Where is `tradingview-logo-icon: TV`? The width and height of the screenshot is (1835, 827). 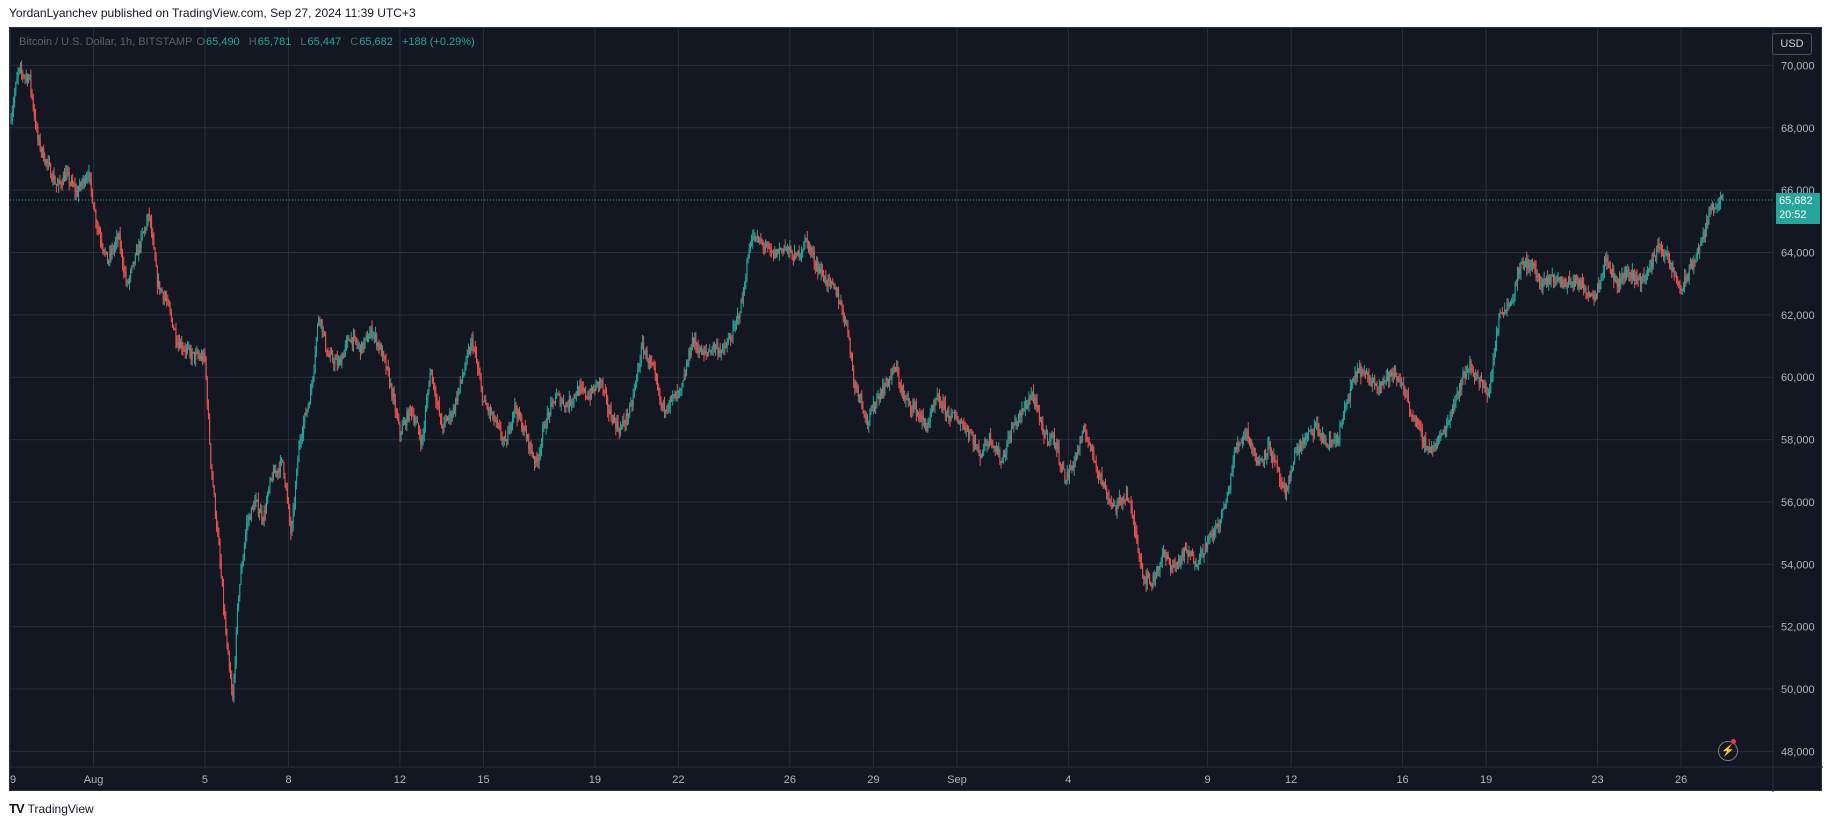 tradingview-logo-icon: TV is located at coordinates (17, 808).